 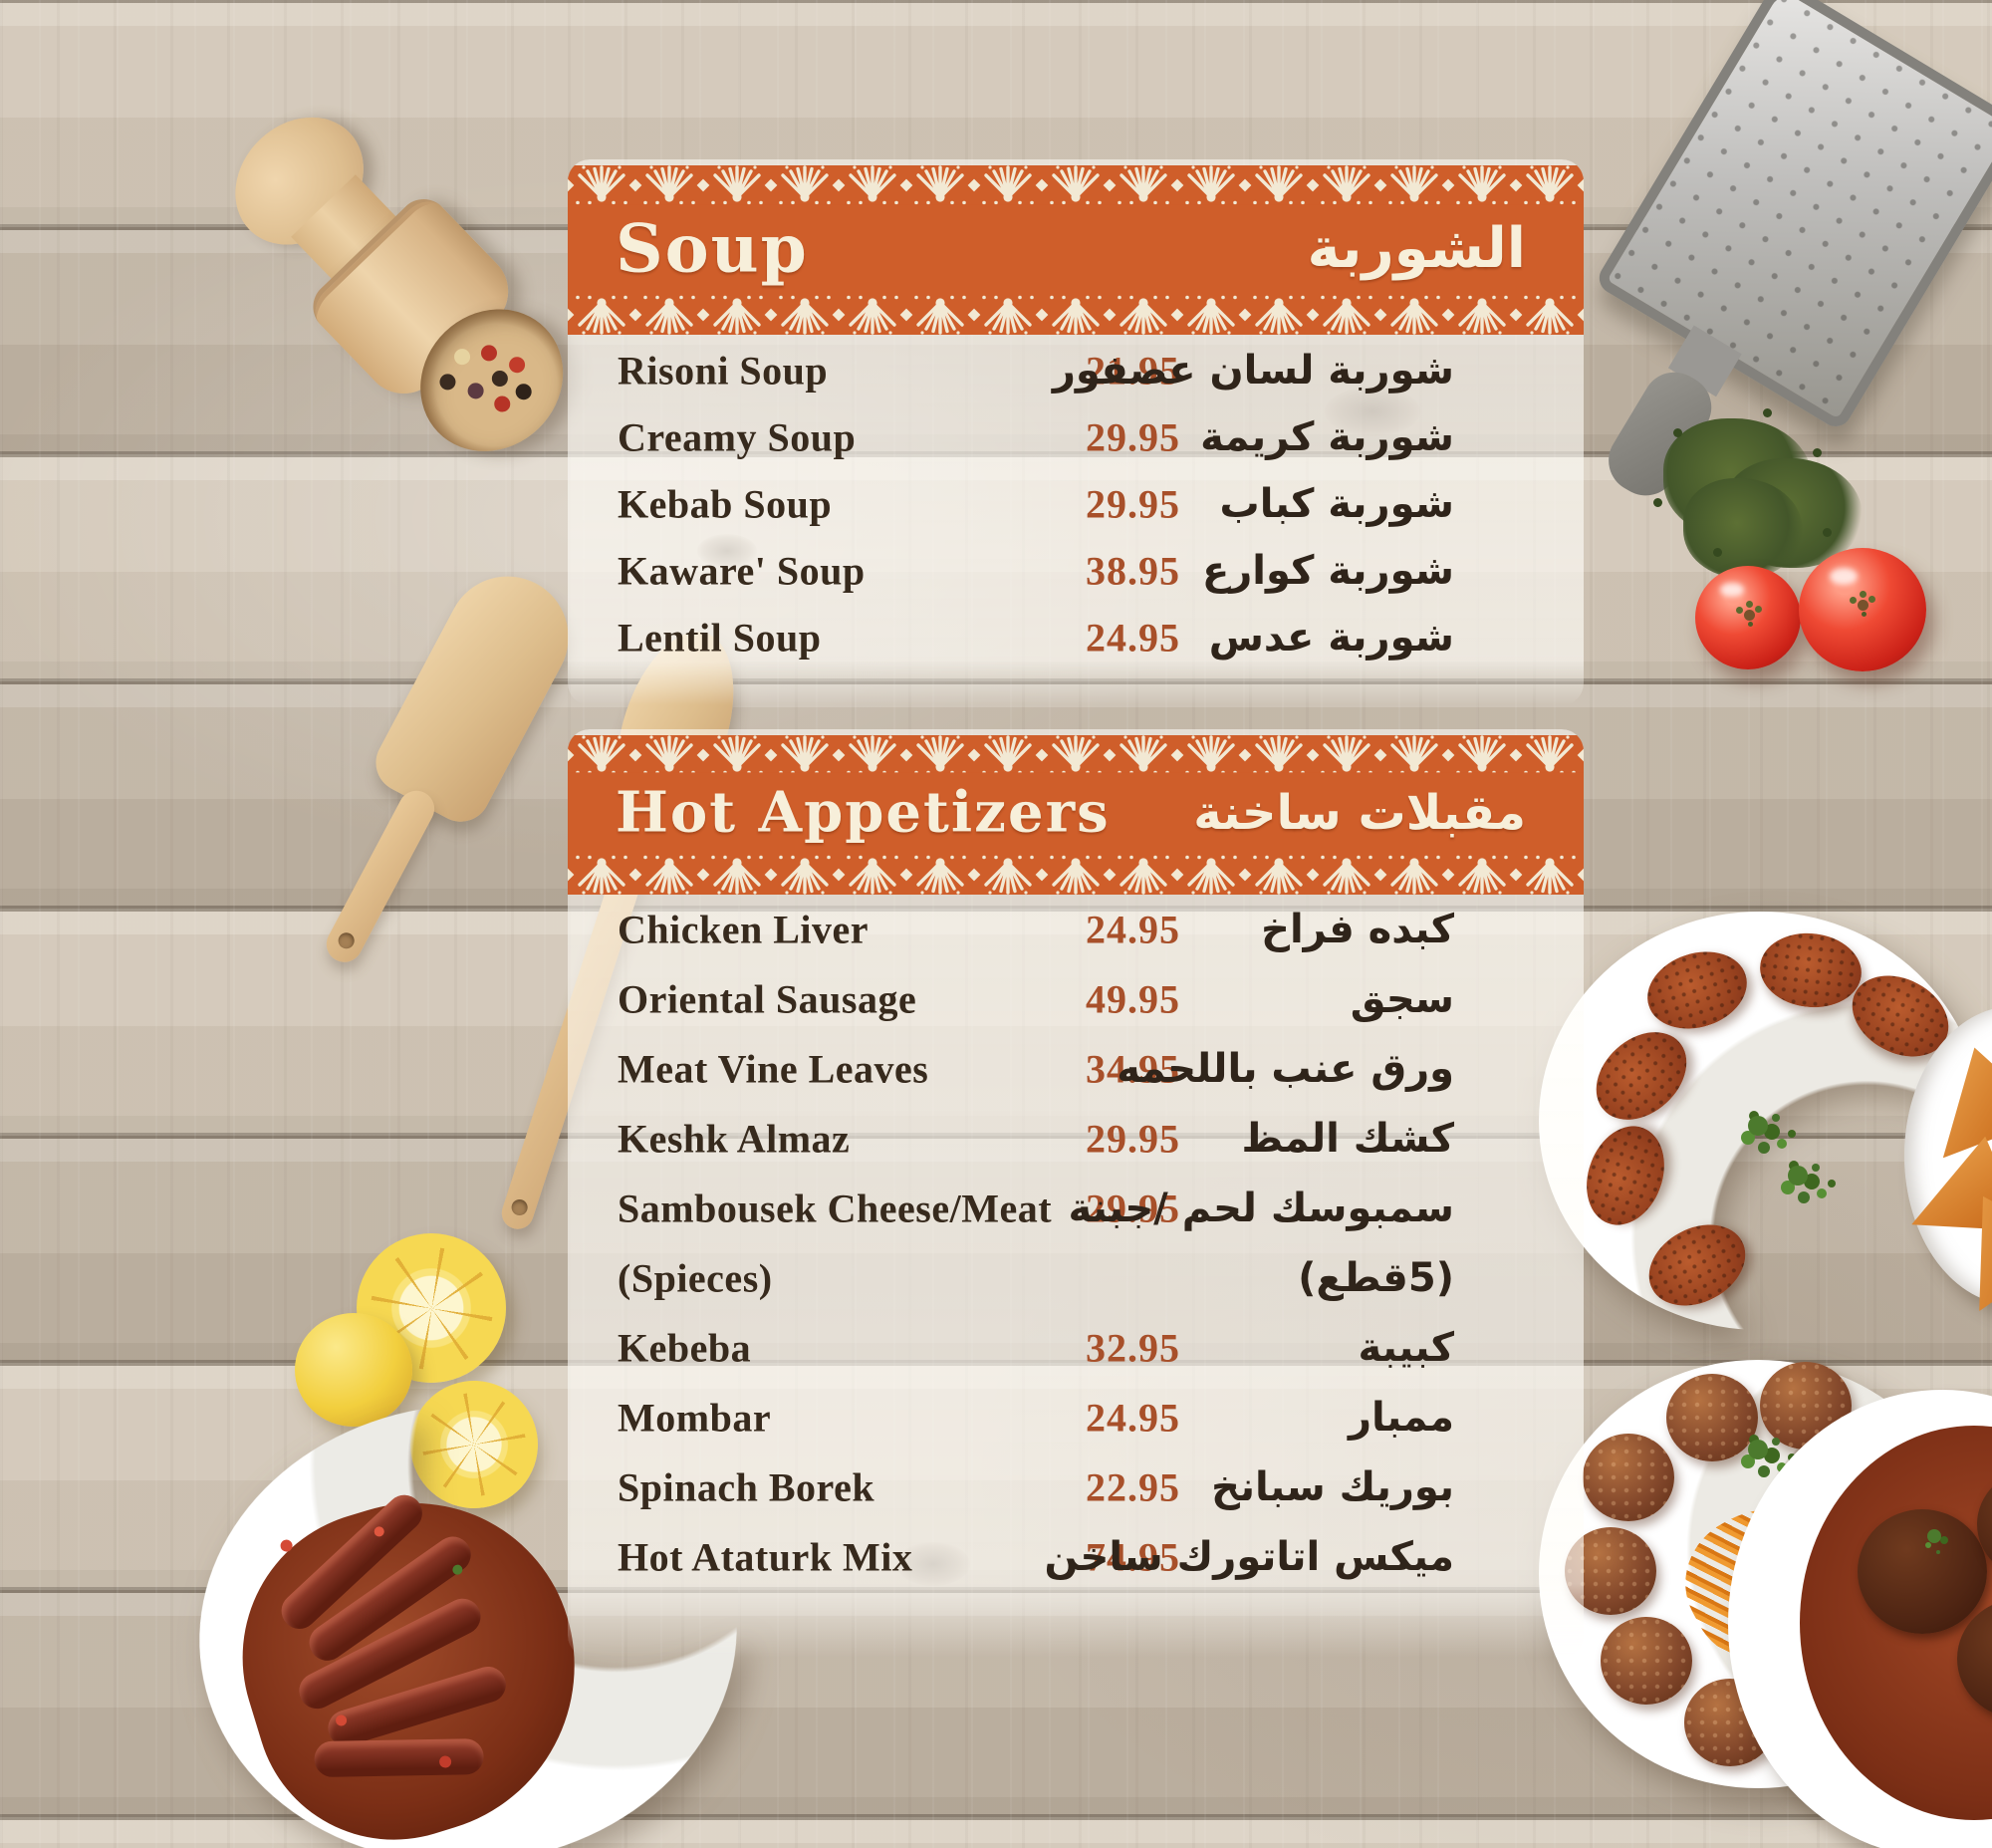 I want to click on menu-item-row: Meat Vine Leaves 34.95 ورق عنب باللحمه, so click(x=1076, y=1069).